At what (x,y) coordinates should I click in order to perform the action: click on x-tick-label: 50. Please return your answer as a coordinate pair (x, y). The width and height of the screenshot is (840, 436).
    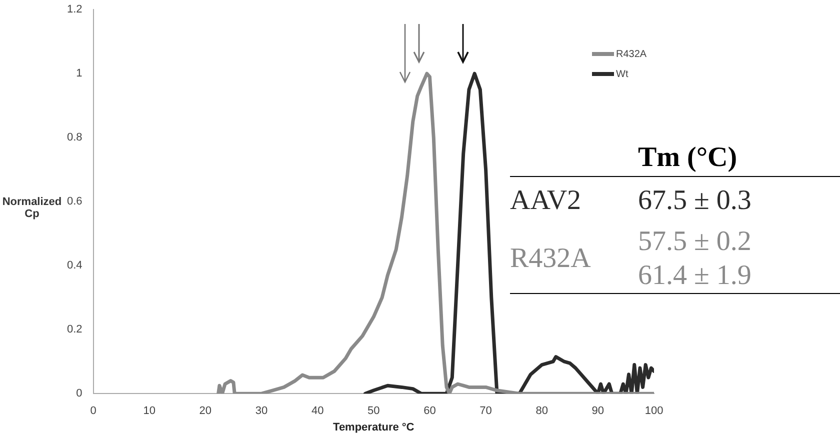
    Looking at the image, I should click on (374, 411).